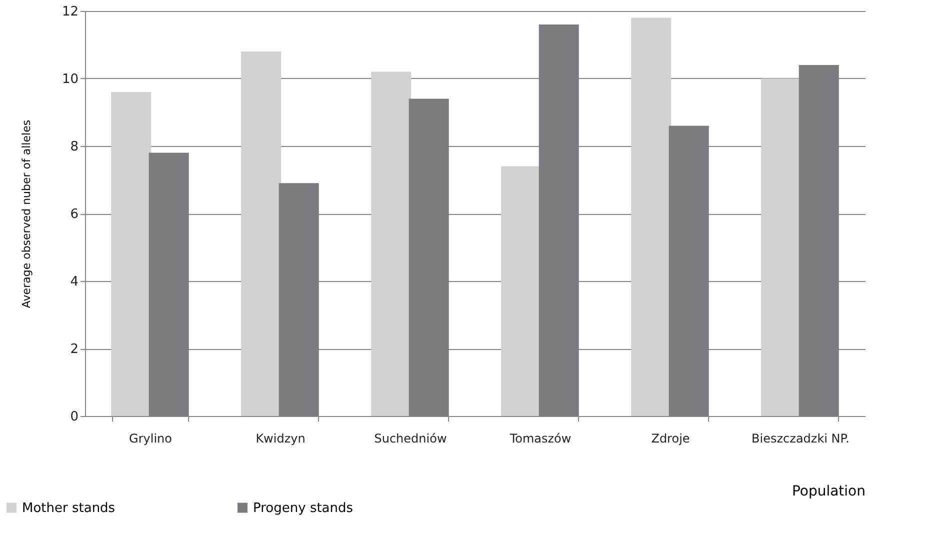 This screenshot has height=547, width=941. I want to click on x-tick-label: Zdroje, so click(670, 439).